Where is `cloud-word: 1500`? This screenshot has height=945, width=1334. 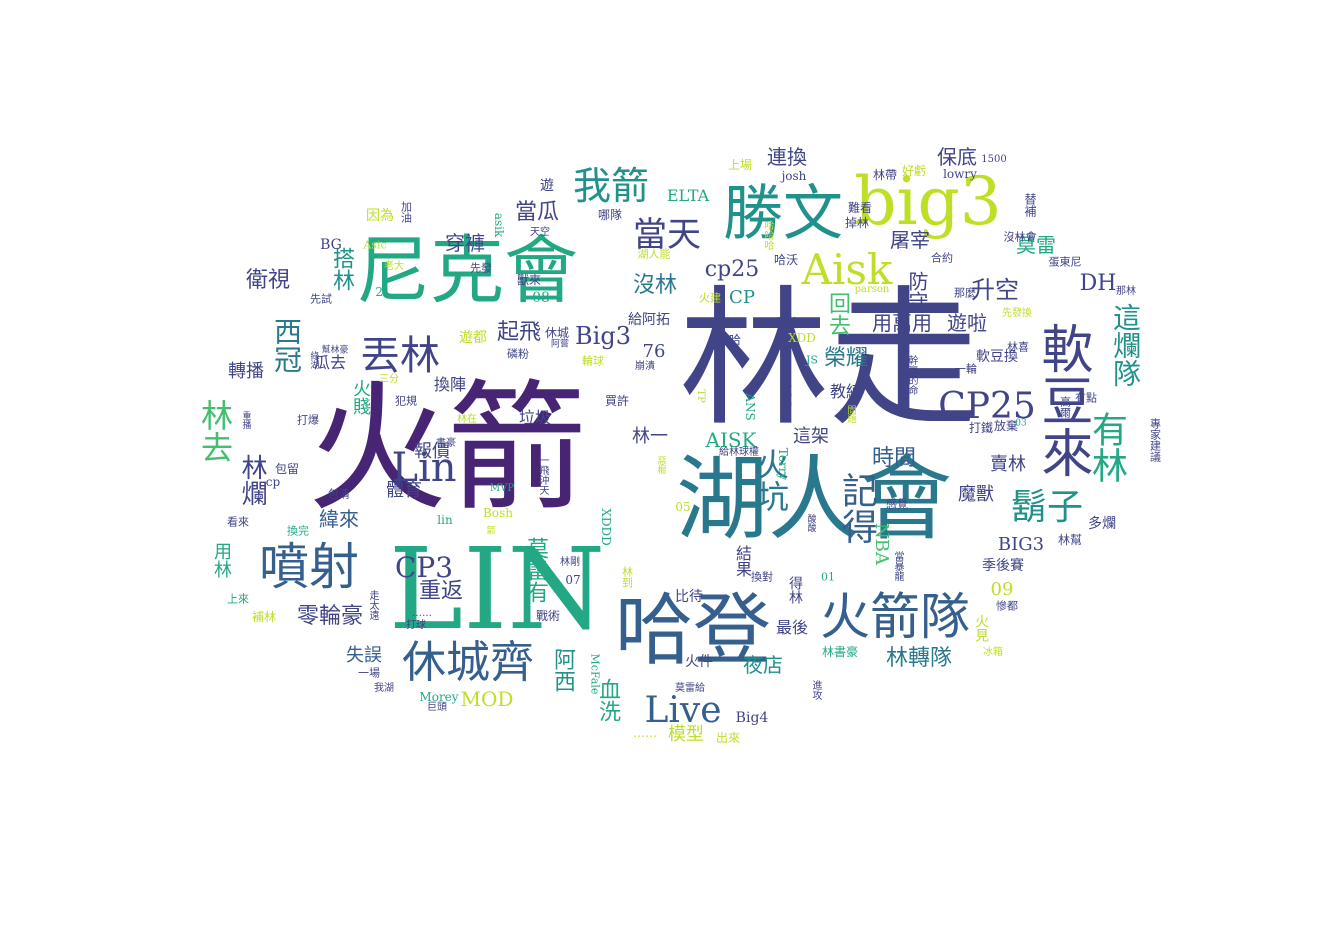 cloud-word: 1500 is located at coordinates (994, 159).